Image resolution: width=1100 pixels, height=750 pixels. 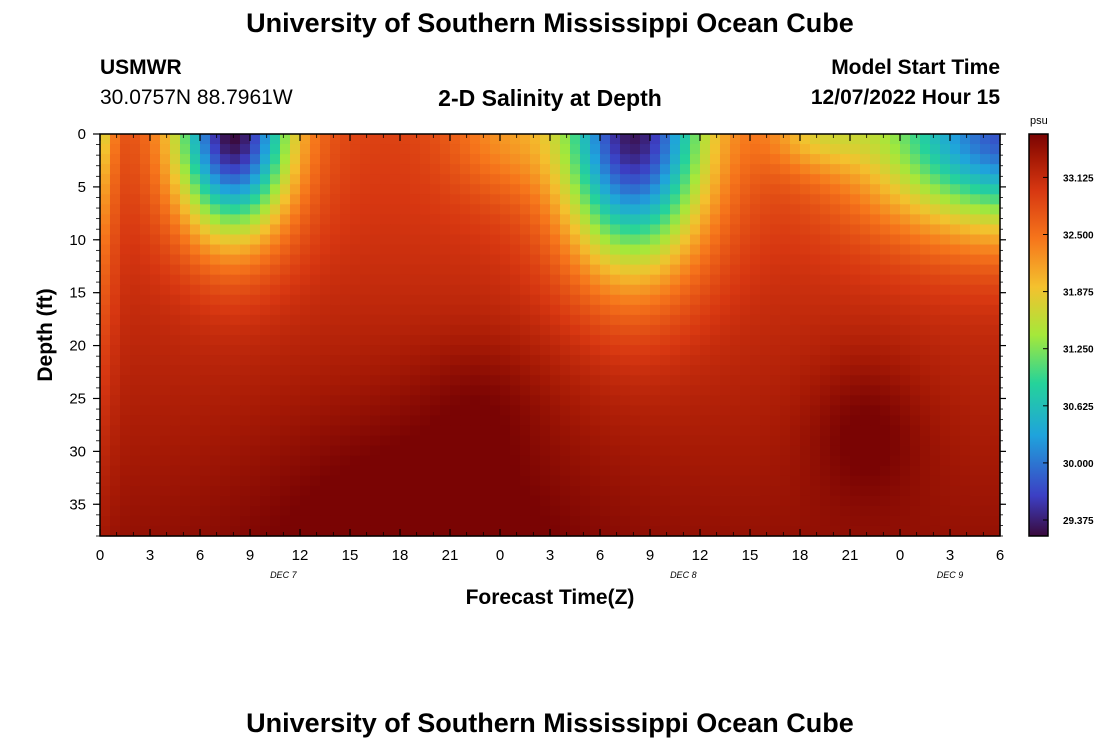 I want to click on x-tick-label: 21, so click(x=850, y=555).